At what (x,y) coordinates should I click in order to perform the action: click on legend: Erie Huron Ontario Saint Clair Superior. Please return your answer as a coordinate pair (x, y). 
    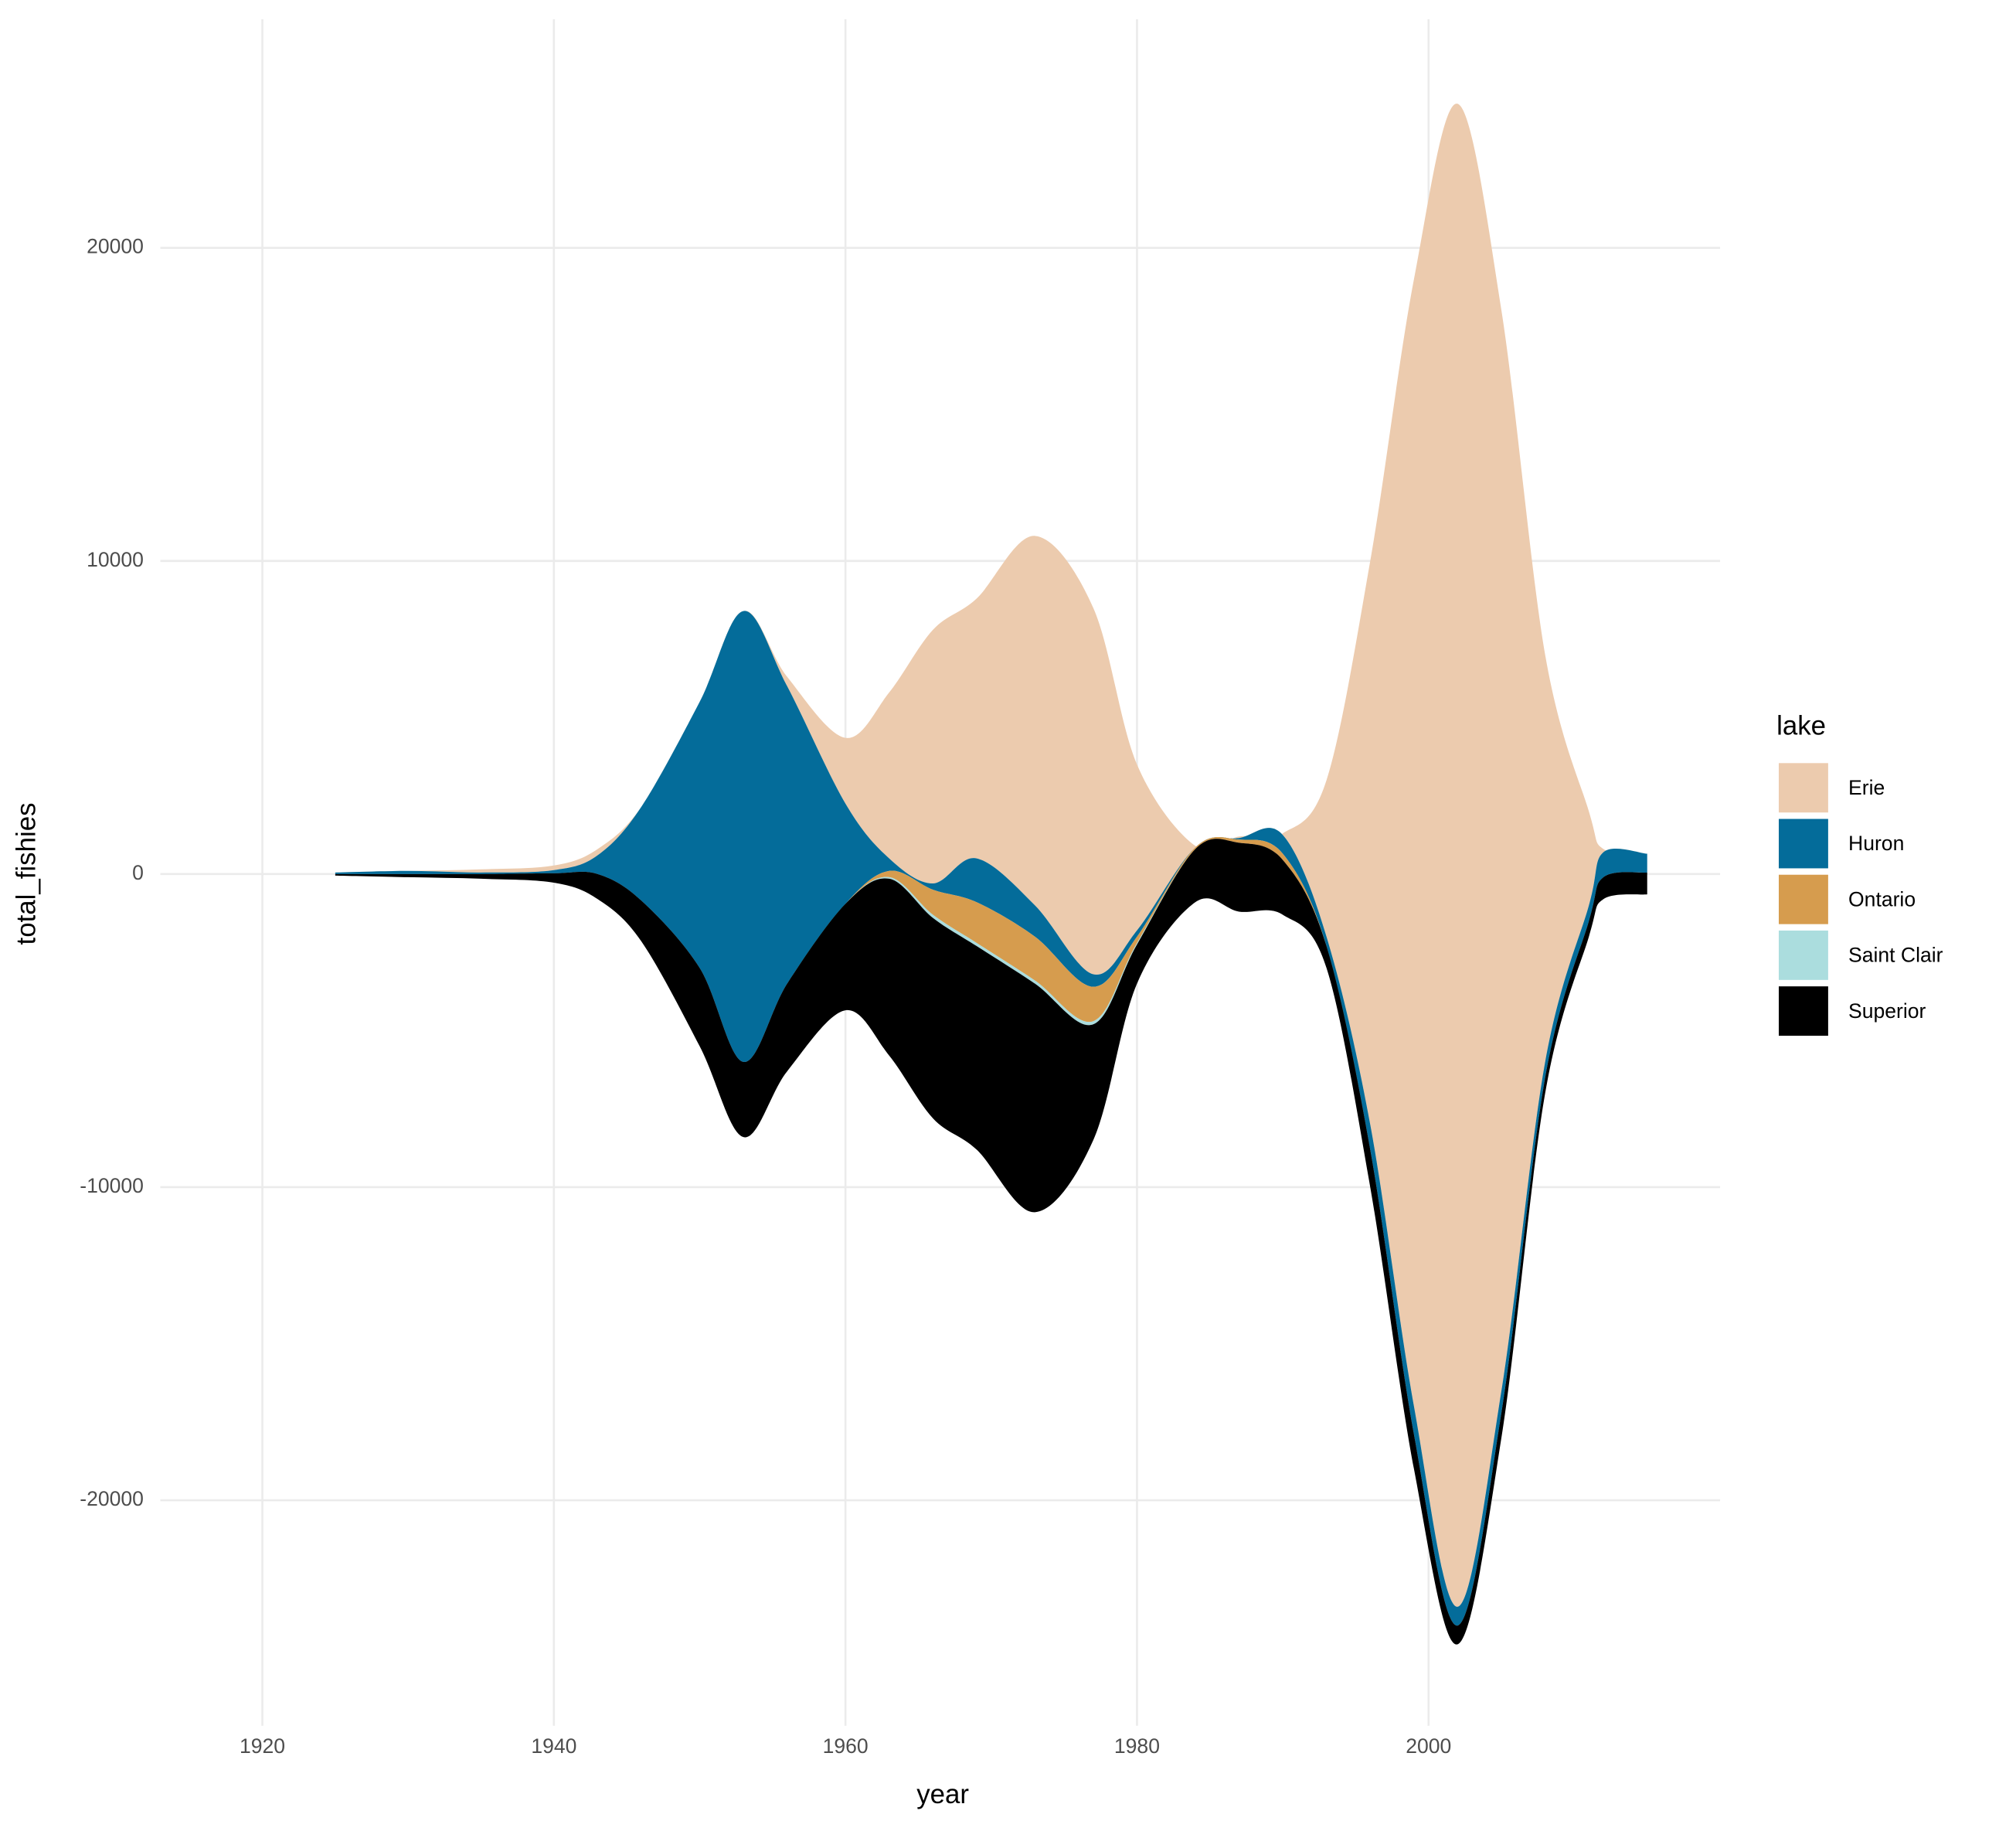
    Looking at the image, I should click on (1859, 900).